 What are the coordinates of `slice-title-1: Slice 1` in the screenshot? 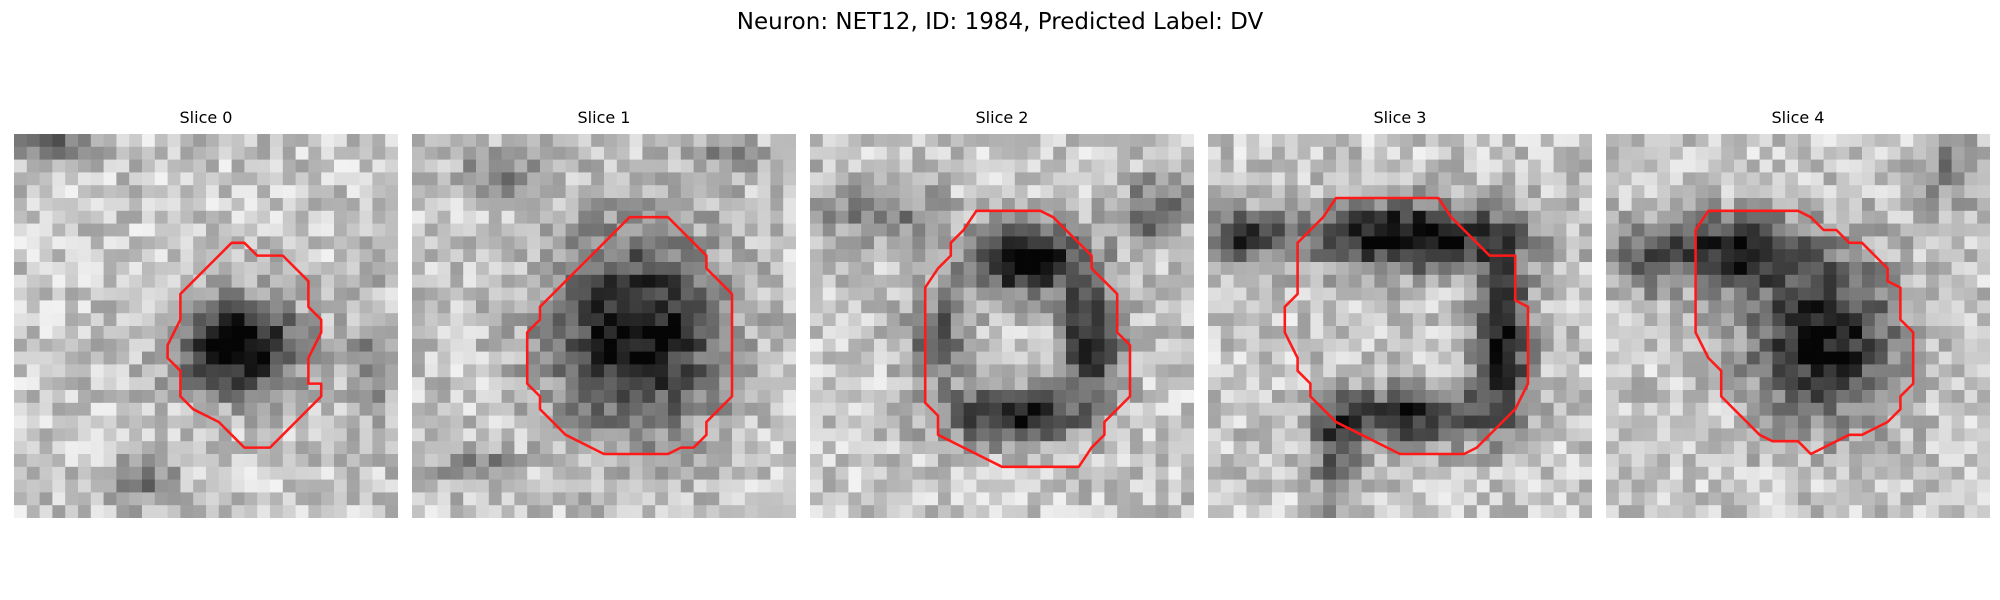 It's located at (604, 117).